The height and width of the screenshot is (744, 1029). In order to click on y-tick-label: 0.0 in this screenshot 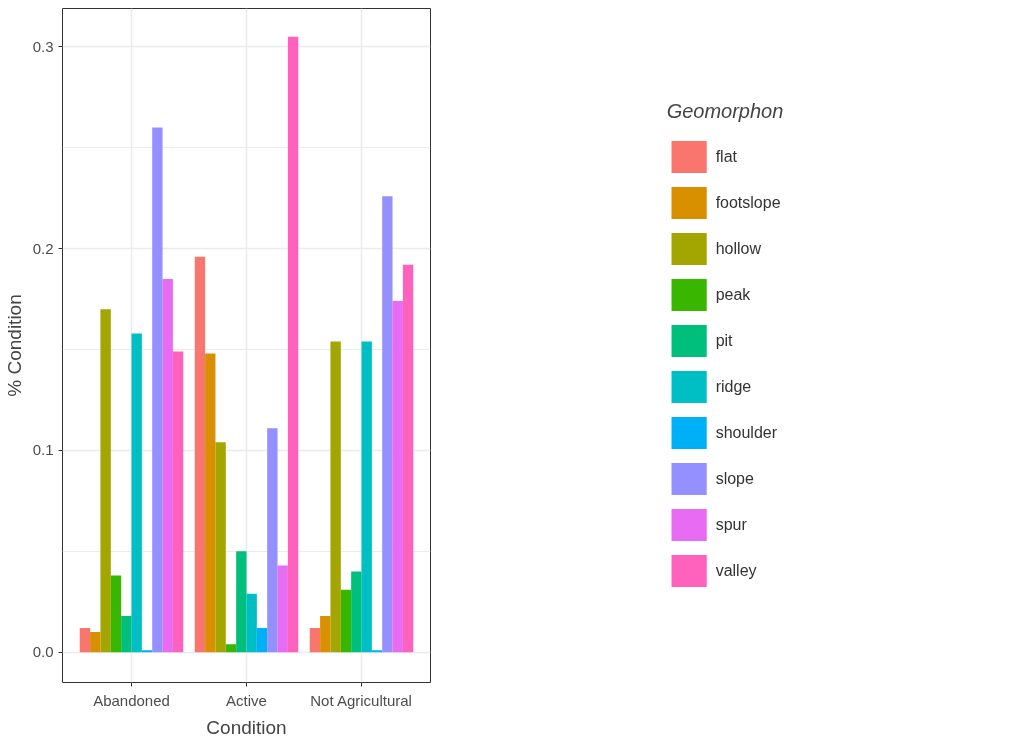, I will do `click(43, 652)`.